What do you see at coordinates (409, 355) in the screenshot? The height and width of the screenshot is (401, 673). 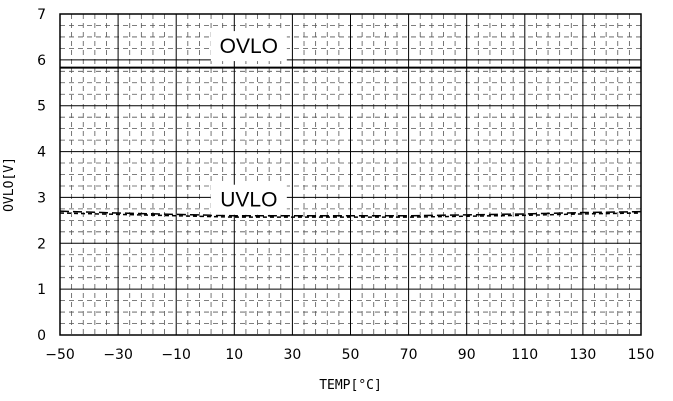 I see `x-tick-label: 70` at bounding box center [409, 355].